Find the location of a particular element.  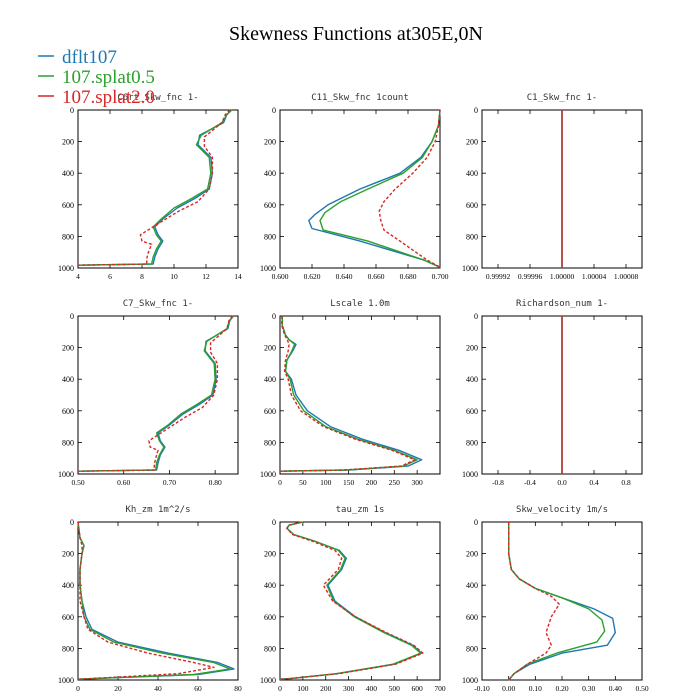

panel-4-title: Lscale 1.0m is located at coordinates (360, 304).